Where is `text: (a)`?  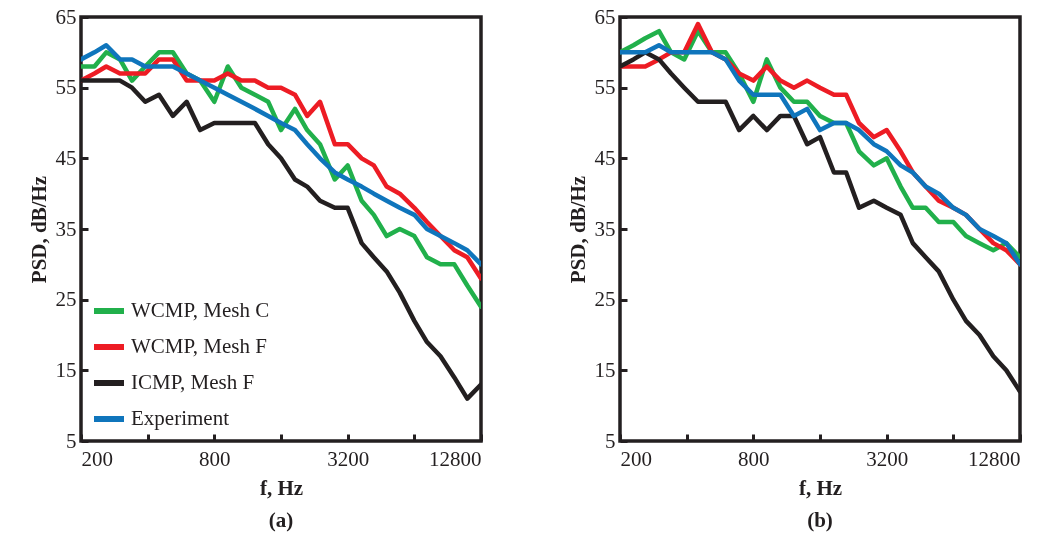 text: (a) is located at coordinates (281, 520).